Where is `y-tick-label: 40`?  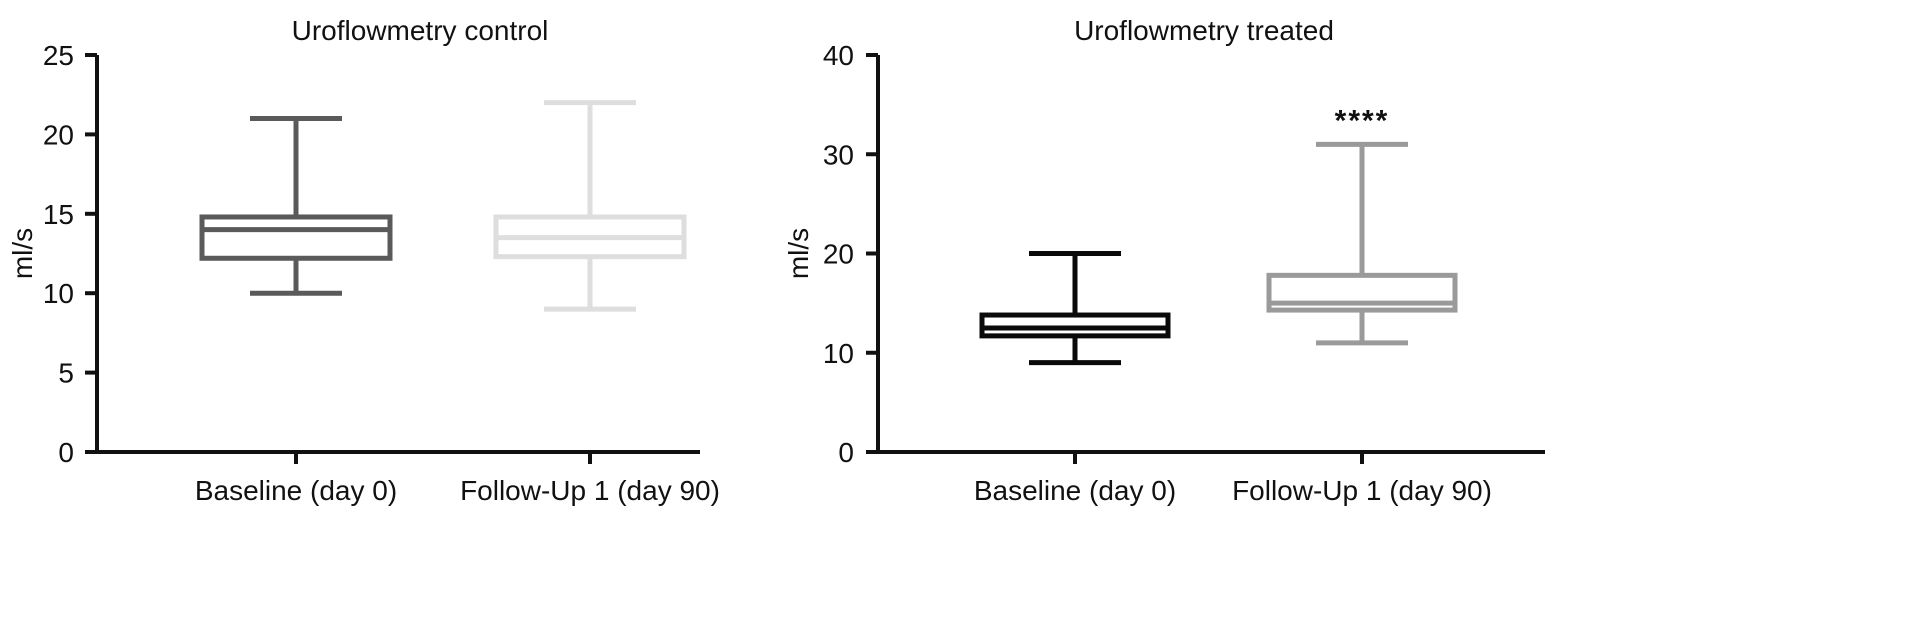 y-tick-label: 40 is located at coordinates (838, 55).